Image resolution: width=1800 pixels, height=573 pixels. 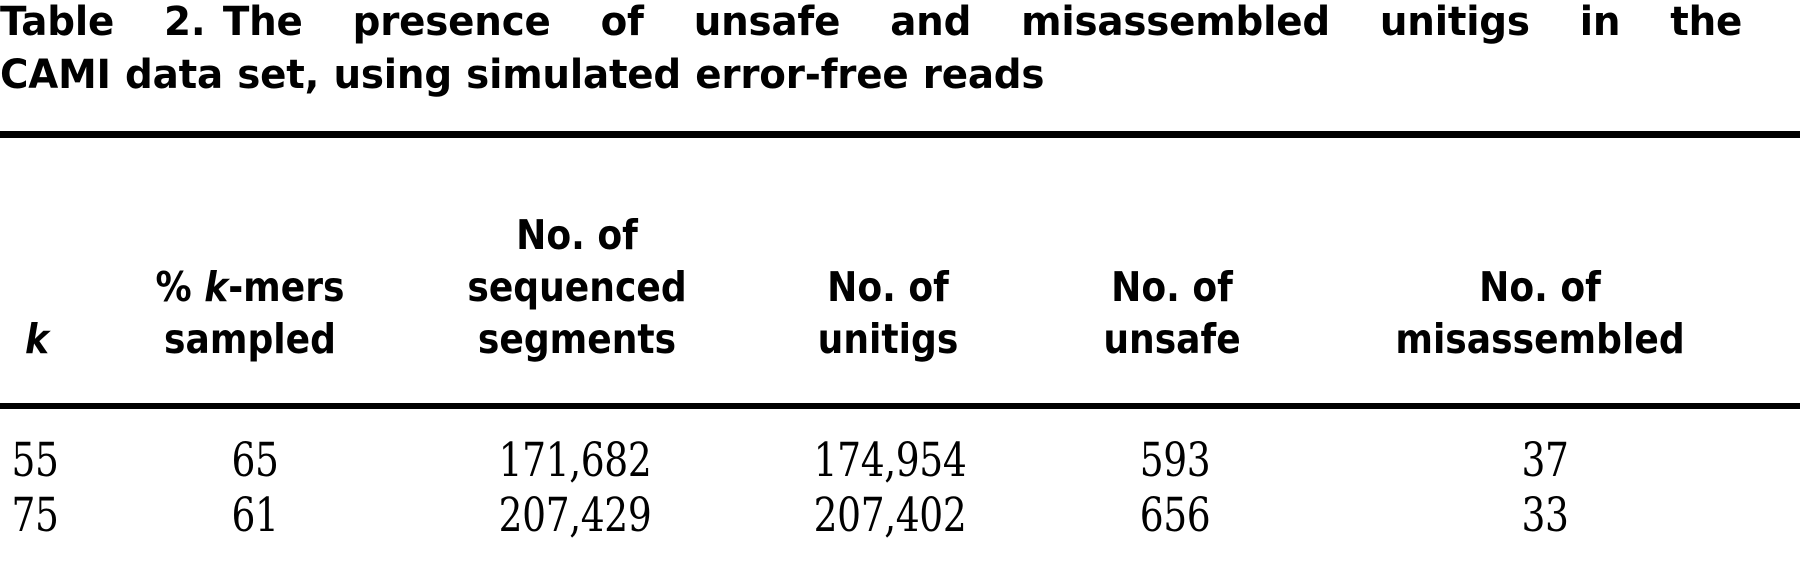 I want to click on column-header-seq-line-3: segments, so click(x=577, y=339).